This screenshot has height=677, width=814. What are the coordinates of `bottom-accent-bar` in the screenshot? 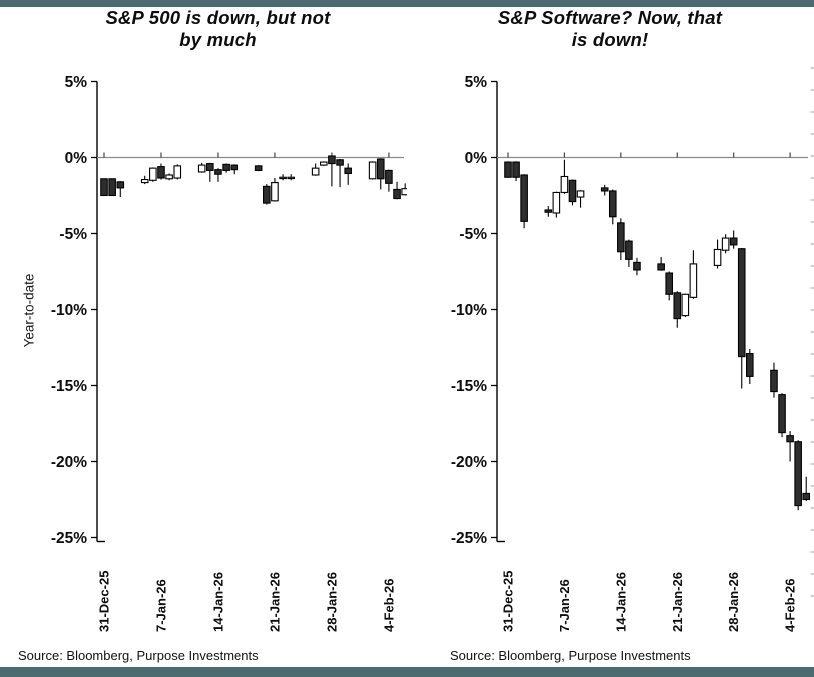 It's located at (407, 672).